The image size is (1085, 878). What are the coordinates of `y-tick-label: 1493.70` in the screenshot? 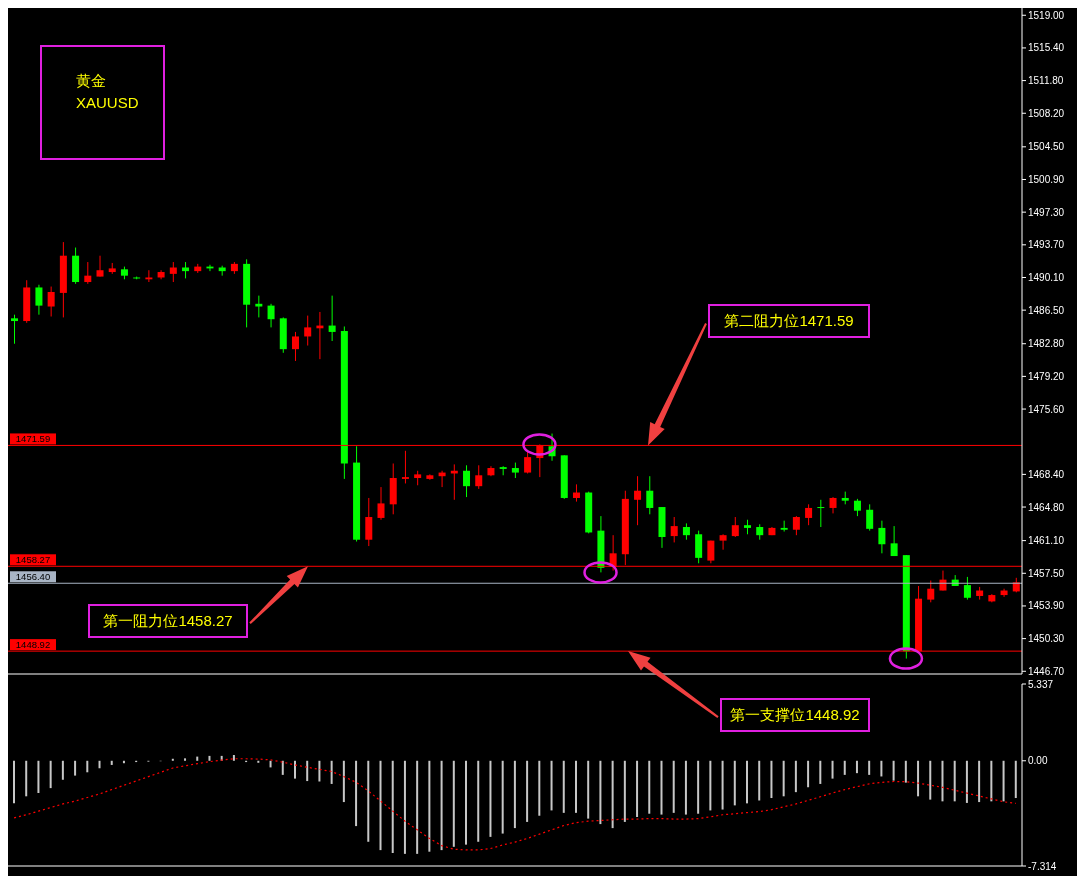 It's located at (1046, 245).